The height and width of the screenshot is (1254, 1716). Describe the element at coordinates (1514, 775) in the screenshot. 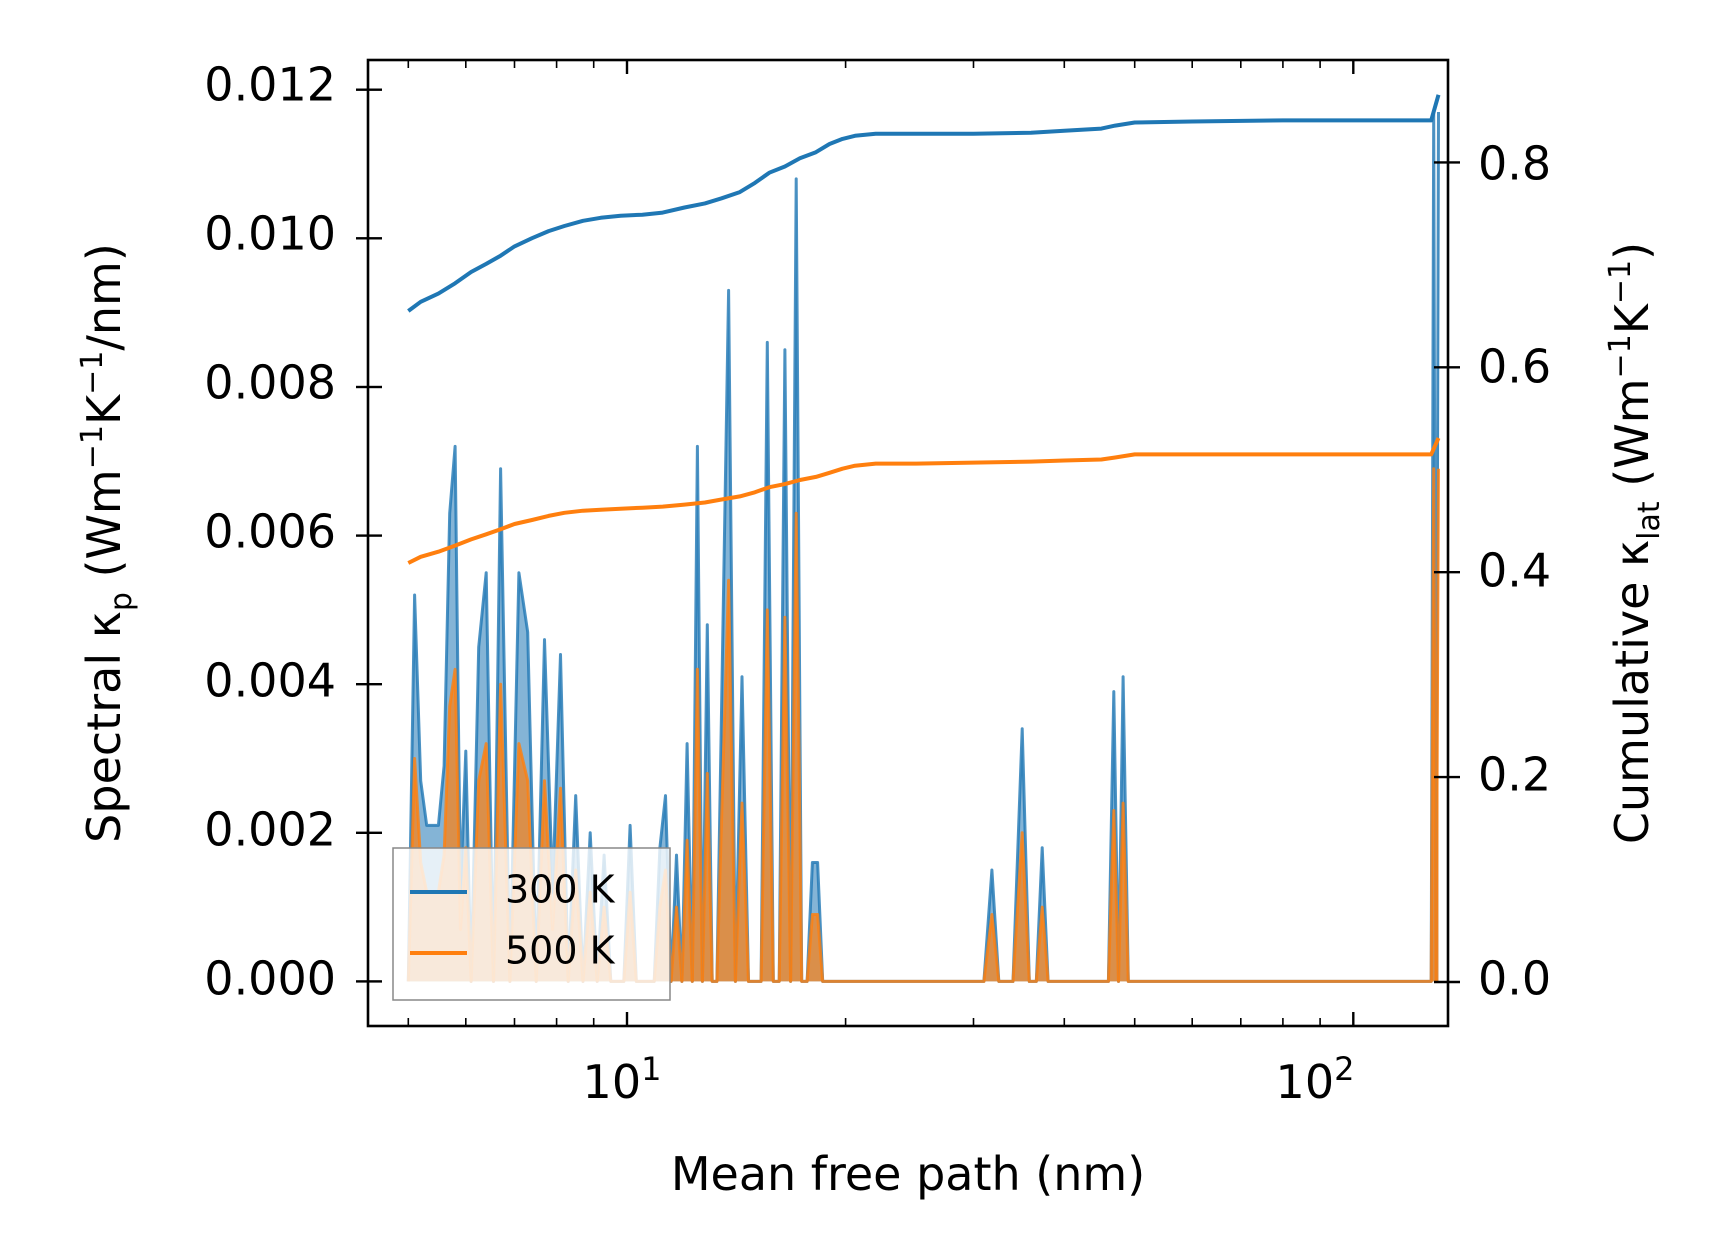

I see `right-y-tick-label: 0.2` at that location.